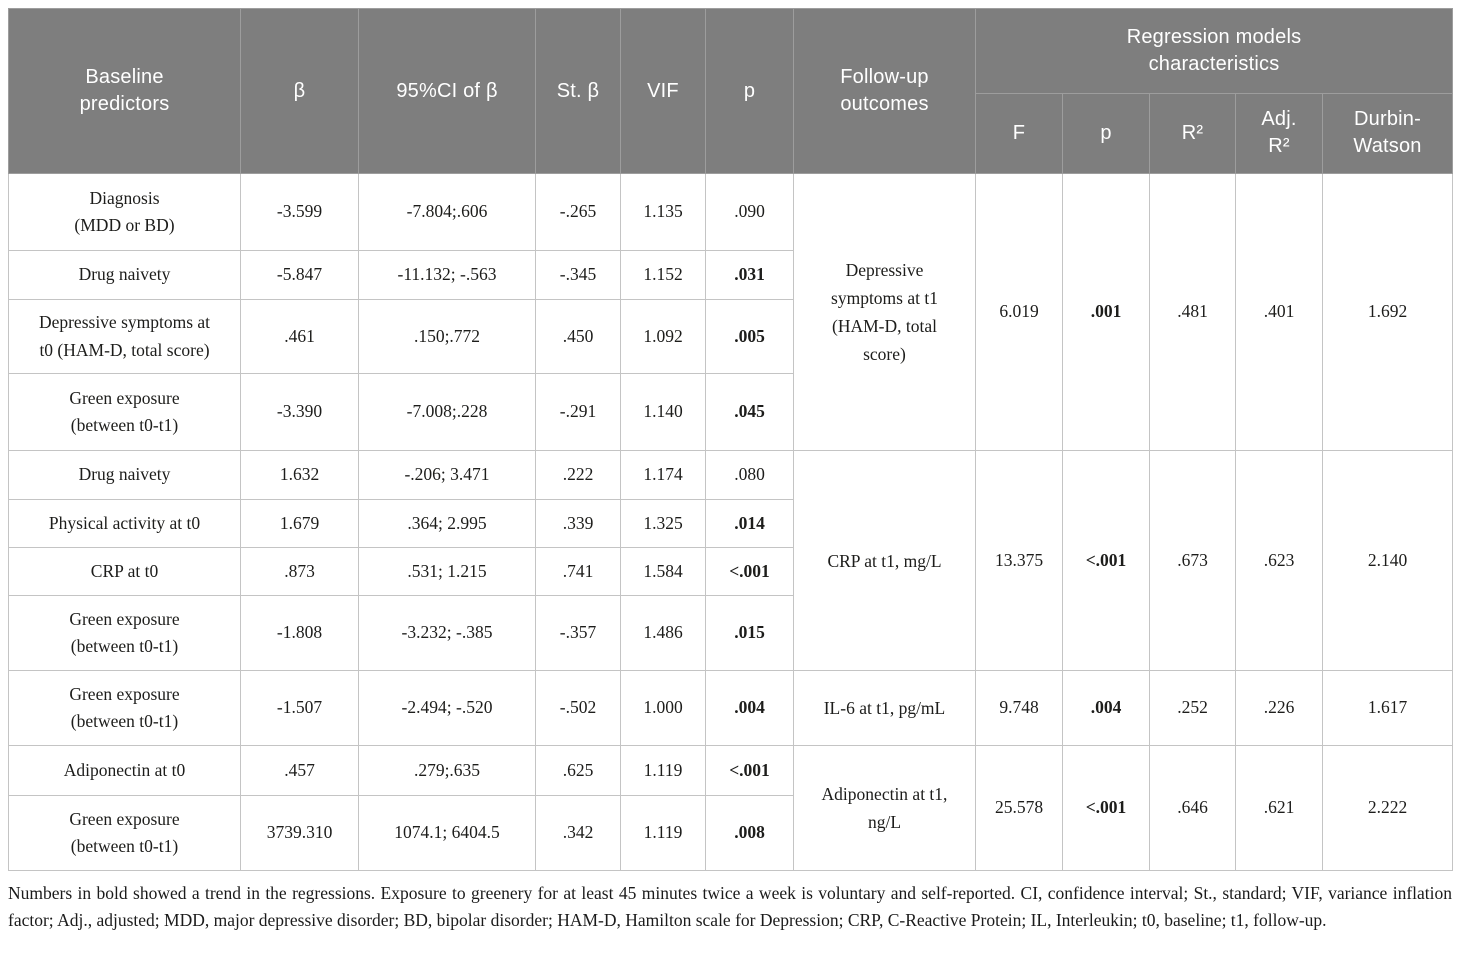 The image size is (1460, 953). What do you see at coordinates (578, 475) in the screenshot?
I see `st-beta-cell: .222` at bounding box center [578, 475].